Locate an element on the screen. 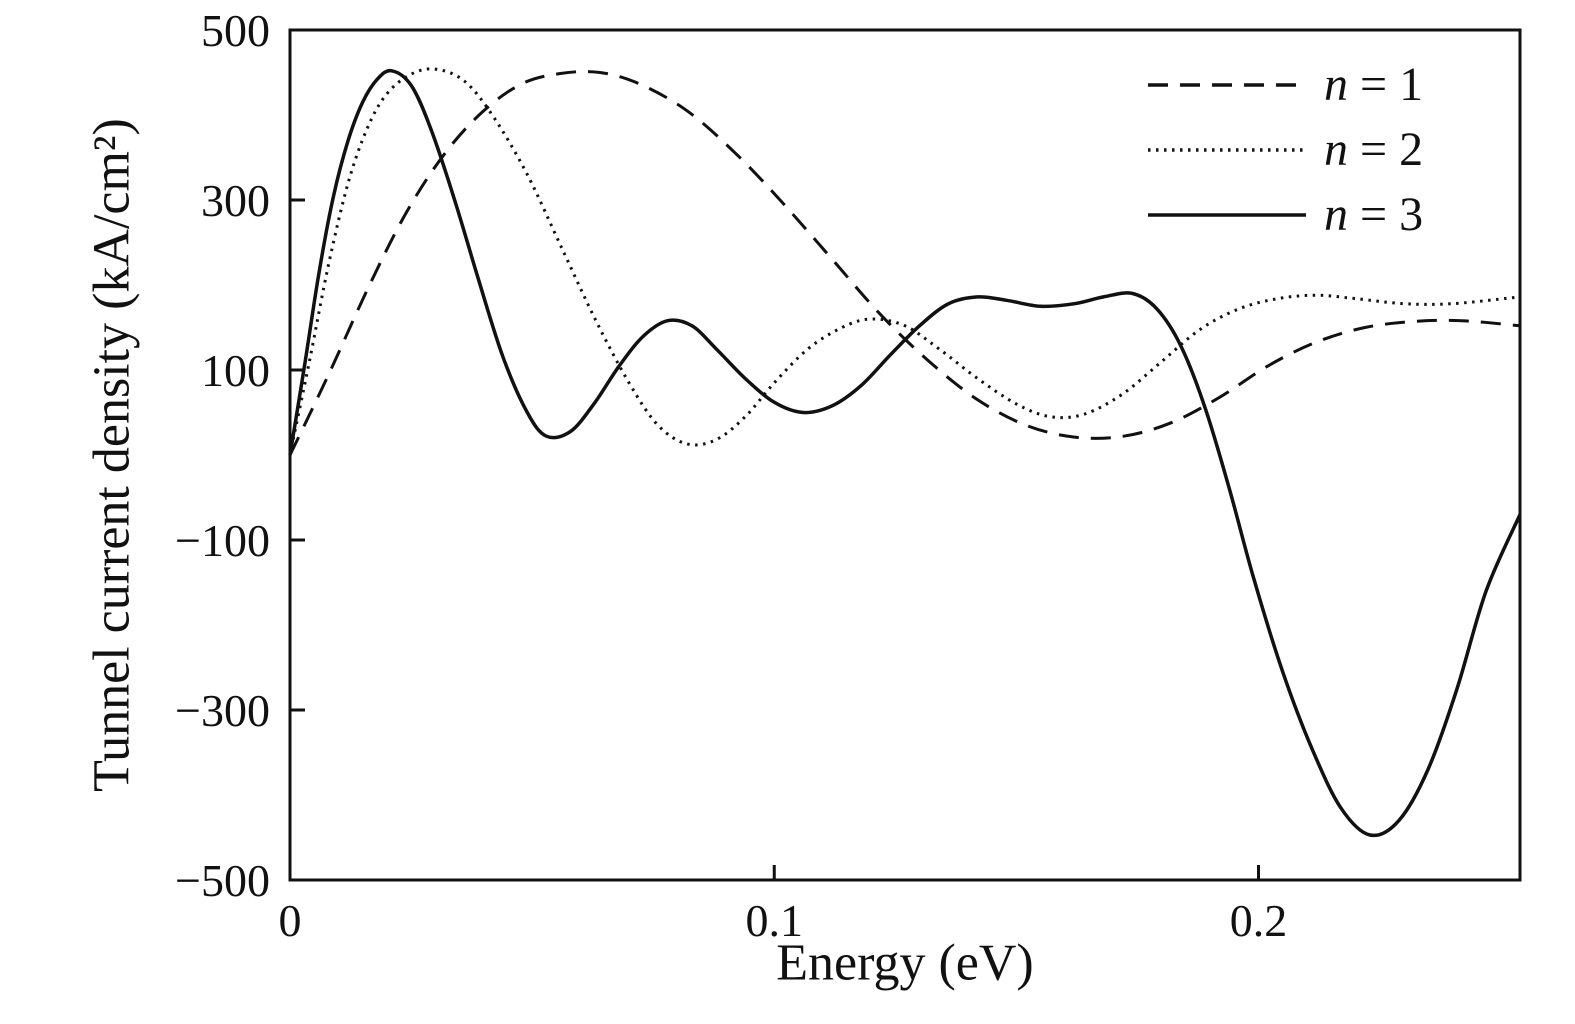 The width and height of the screenshot is (1575, 1024). legend-item-n2: n = 2 is located at coordinates (1285, 149).